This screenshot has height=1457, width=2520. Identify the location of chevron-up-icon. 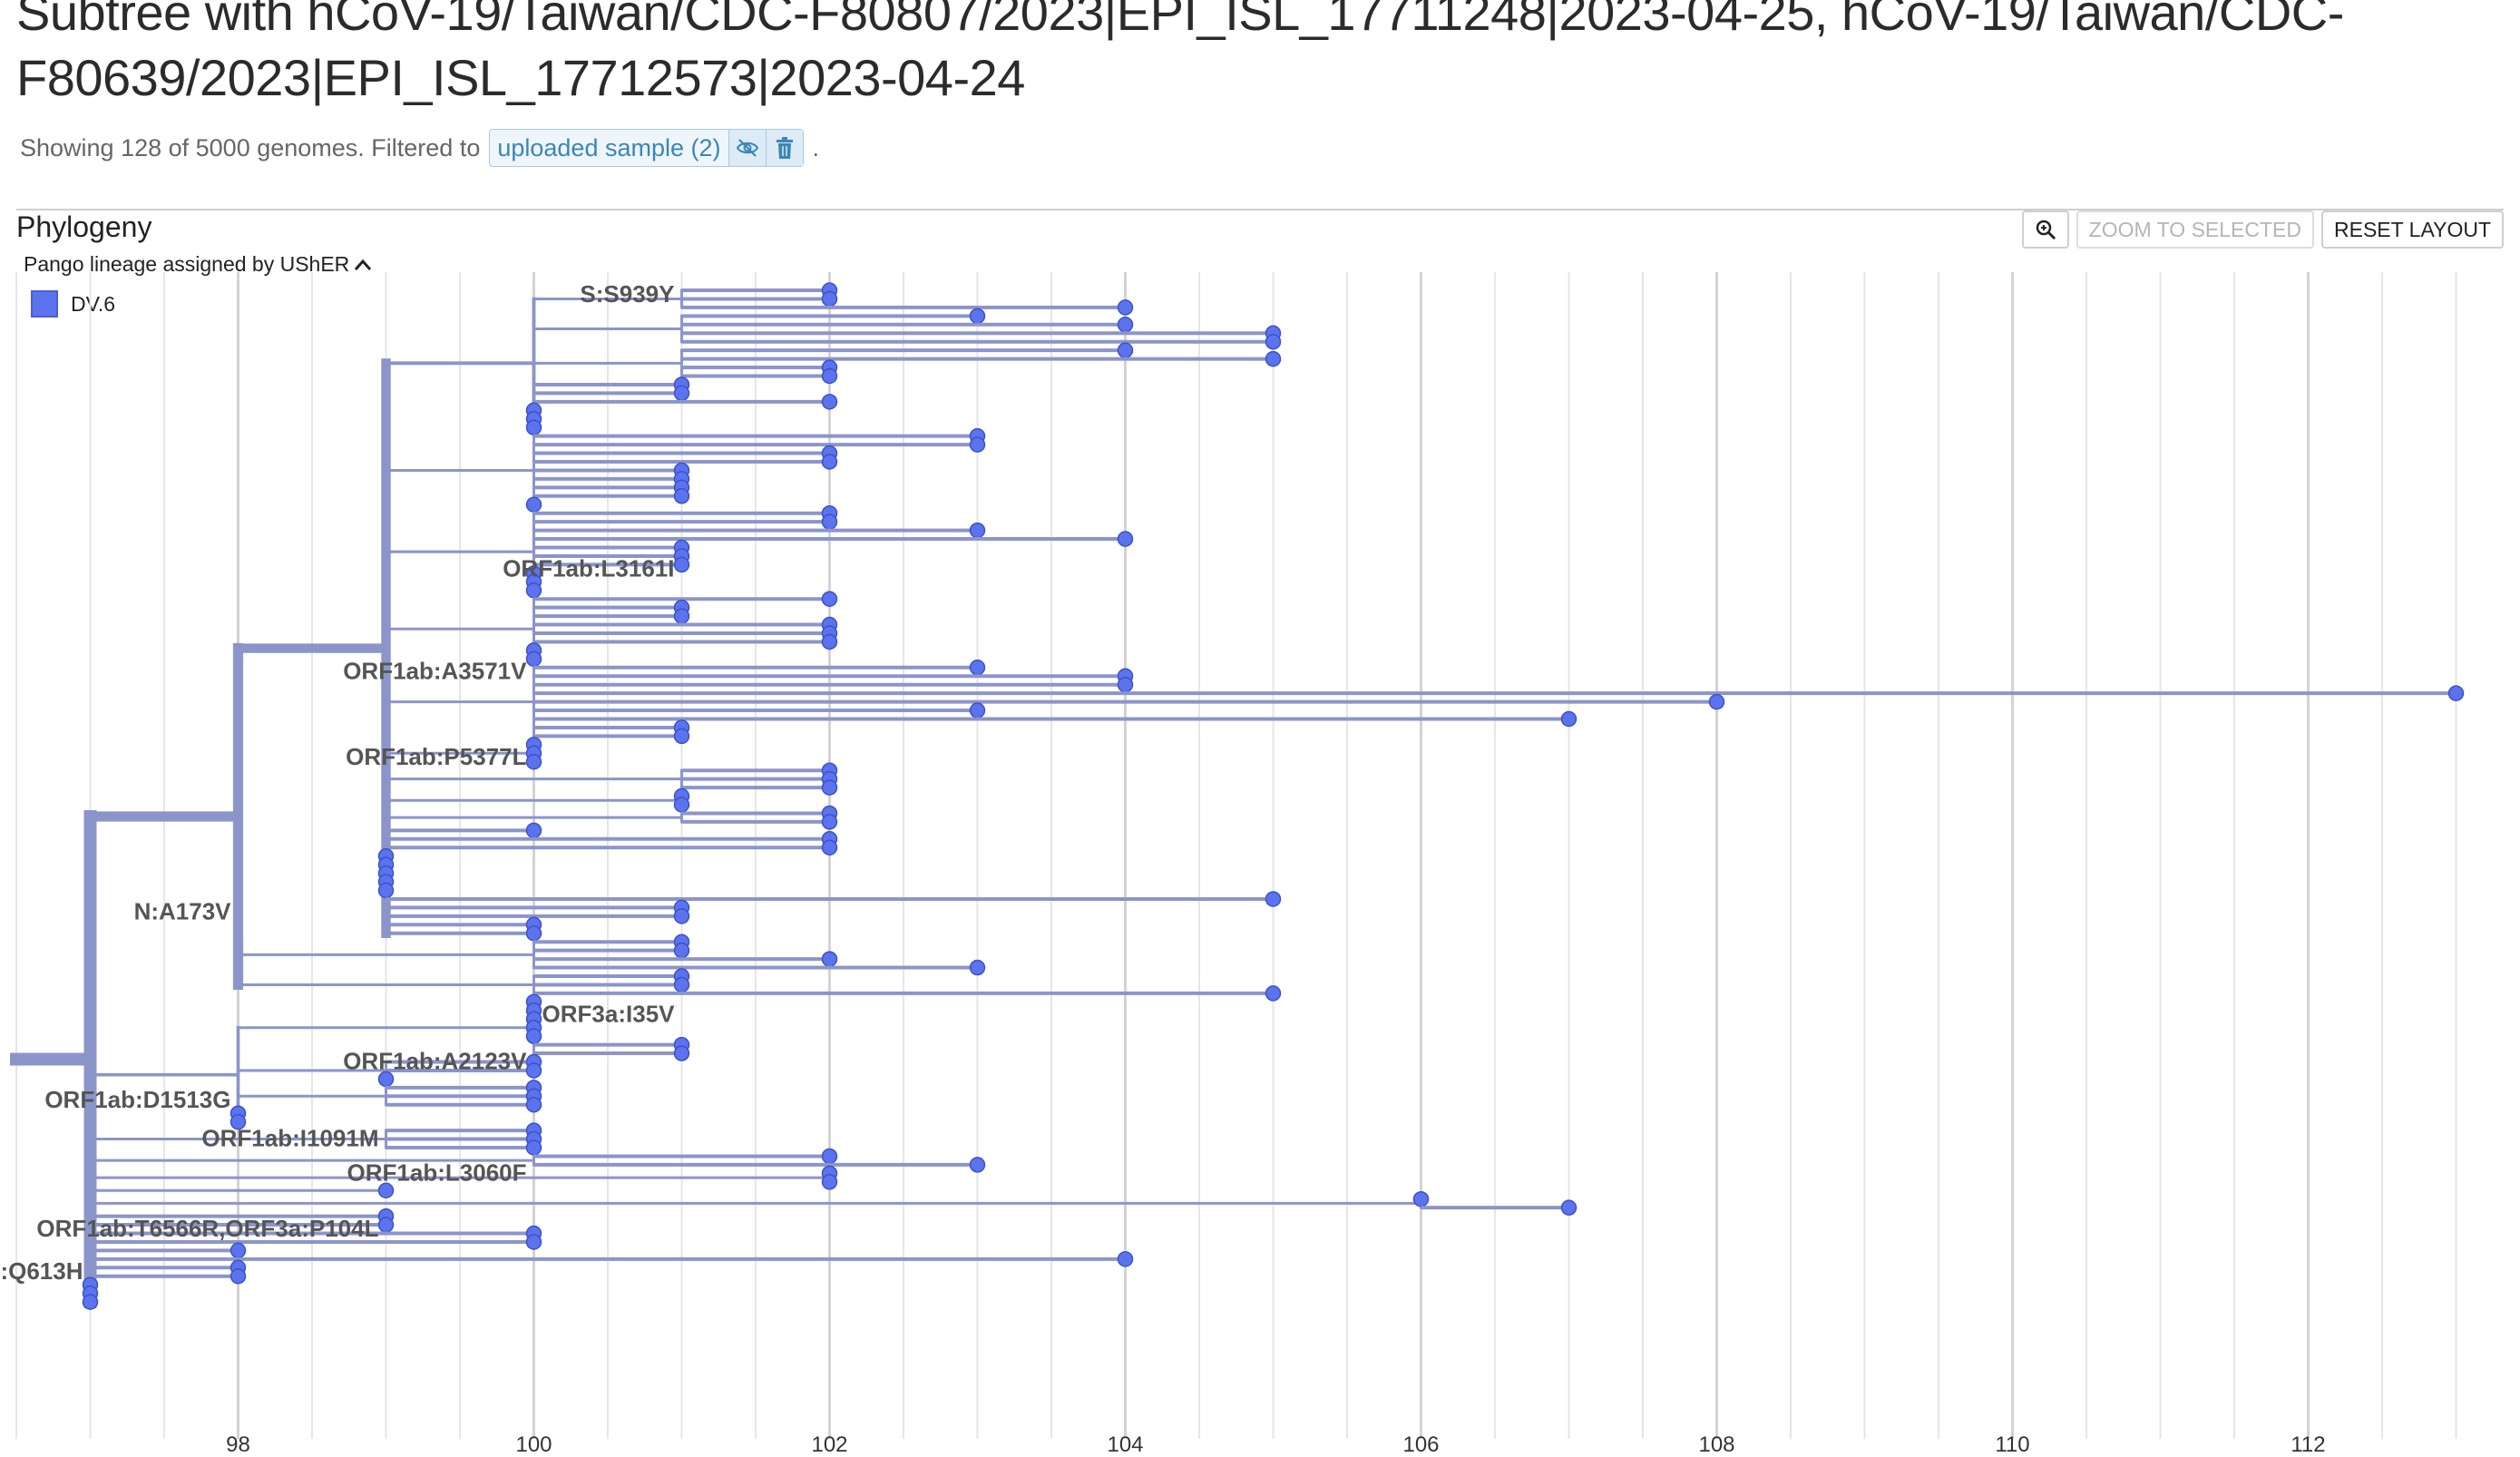
(363, 265).